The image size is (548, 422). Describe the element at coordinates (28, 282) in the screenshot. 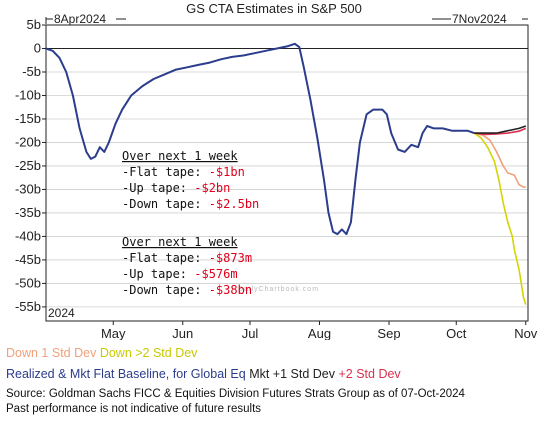

I see `y-tick-label: -50b` at that location.